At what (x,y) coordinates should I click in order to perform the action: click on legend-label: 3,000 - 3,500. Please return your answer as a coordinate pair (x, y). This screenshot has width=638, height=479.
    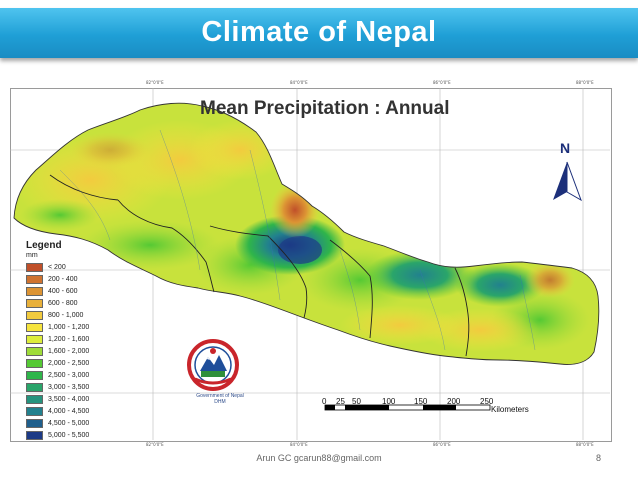
    Looking at the image, I should click on (69, 387).